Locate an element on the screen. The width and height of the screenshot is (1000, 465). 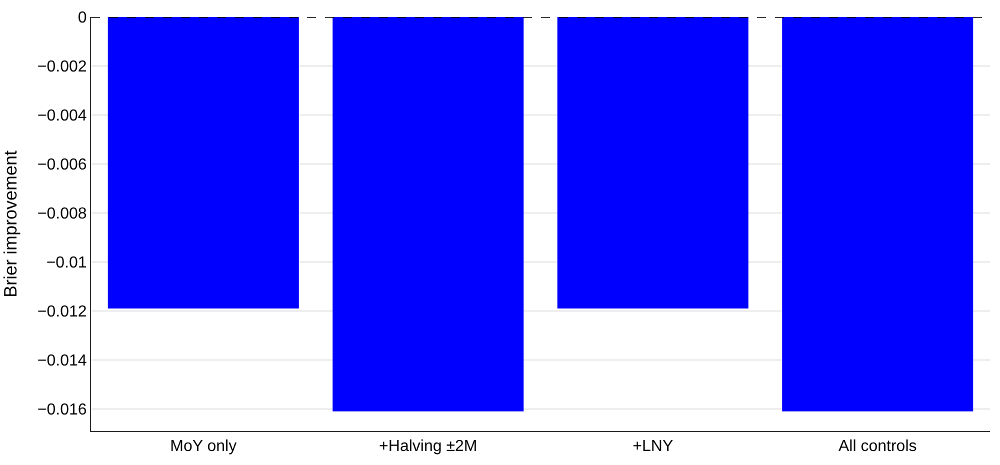
y-tick-label: −0.014 is located at coordinates (62, 361).